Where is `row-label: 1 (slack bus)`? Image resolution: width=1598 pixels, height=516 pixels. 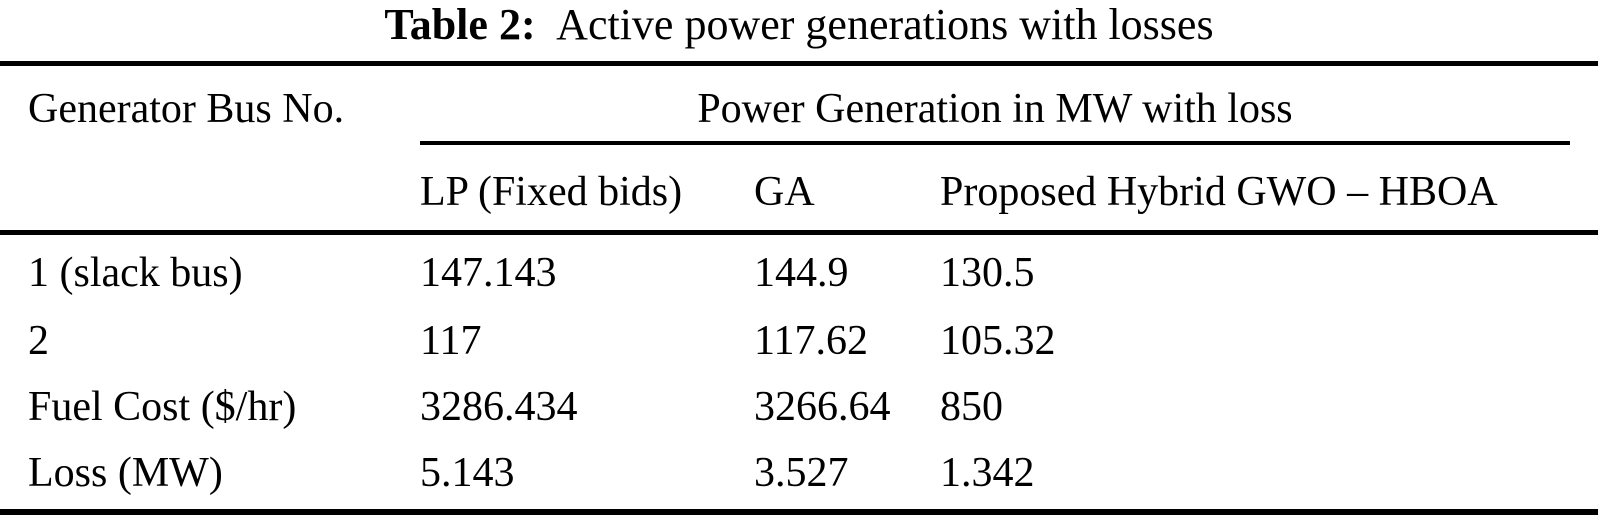 row-label: 1 (slack bus) is located at coordinates (135, 273).